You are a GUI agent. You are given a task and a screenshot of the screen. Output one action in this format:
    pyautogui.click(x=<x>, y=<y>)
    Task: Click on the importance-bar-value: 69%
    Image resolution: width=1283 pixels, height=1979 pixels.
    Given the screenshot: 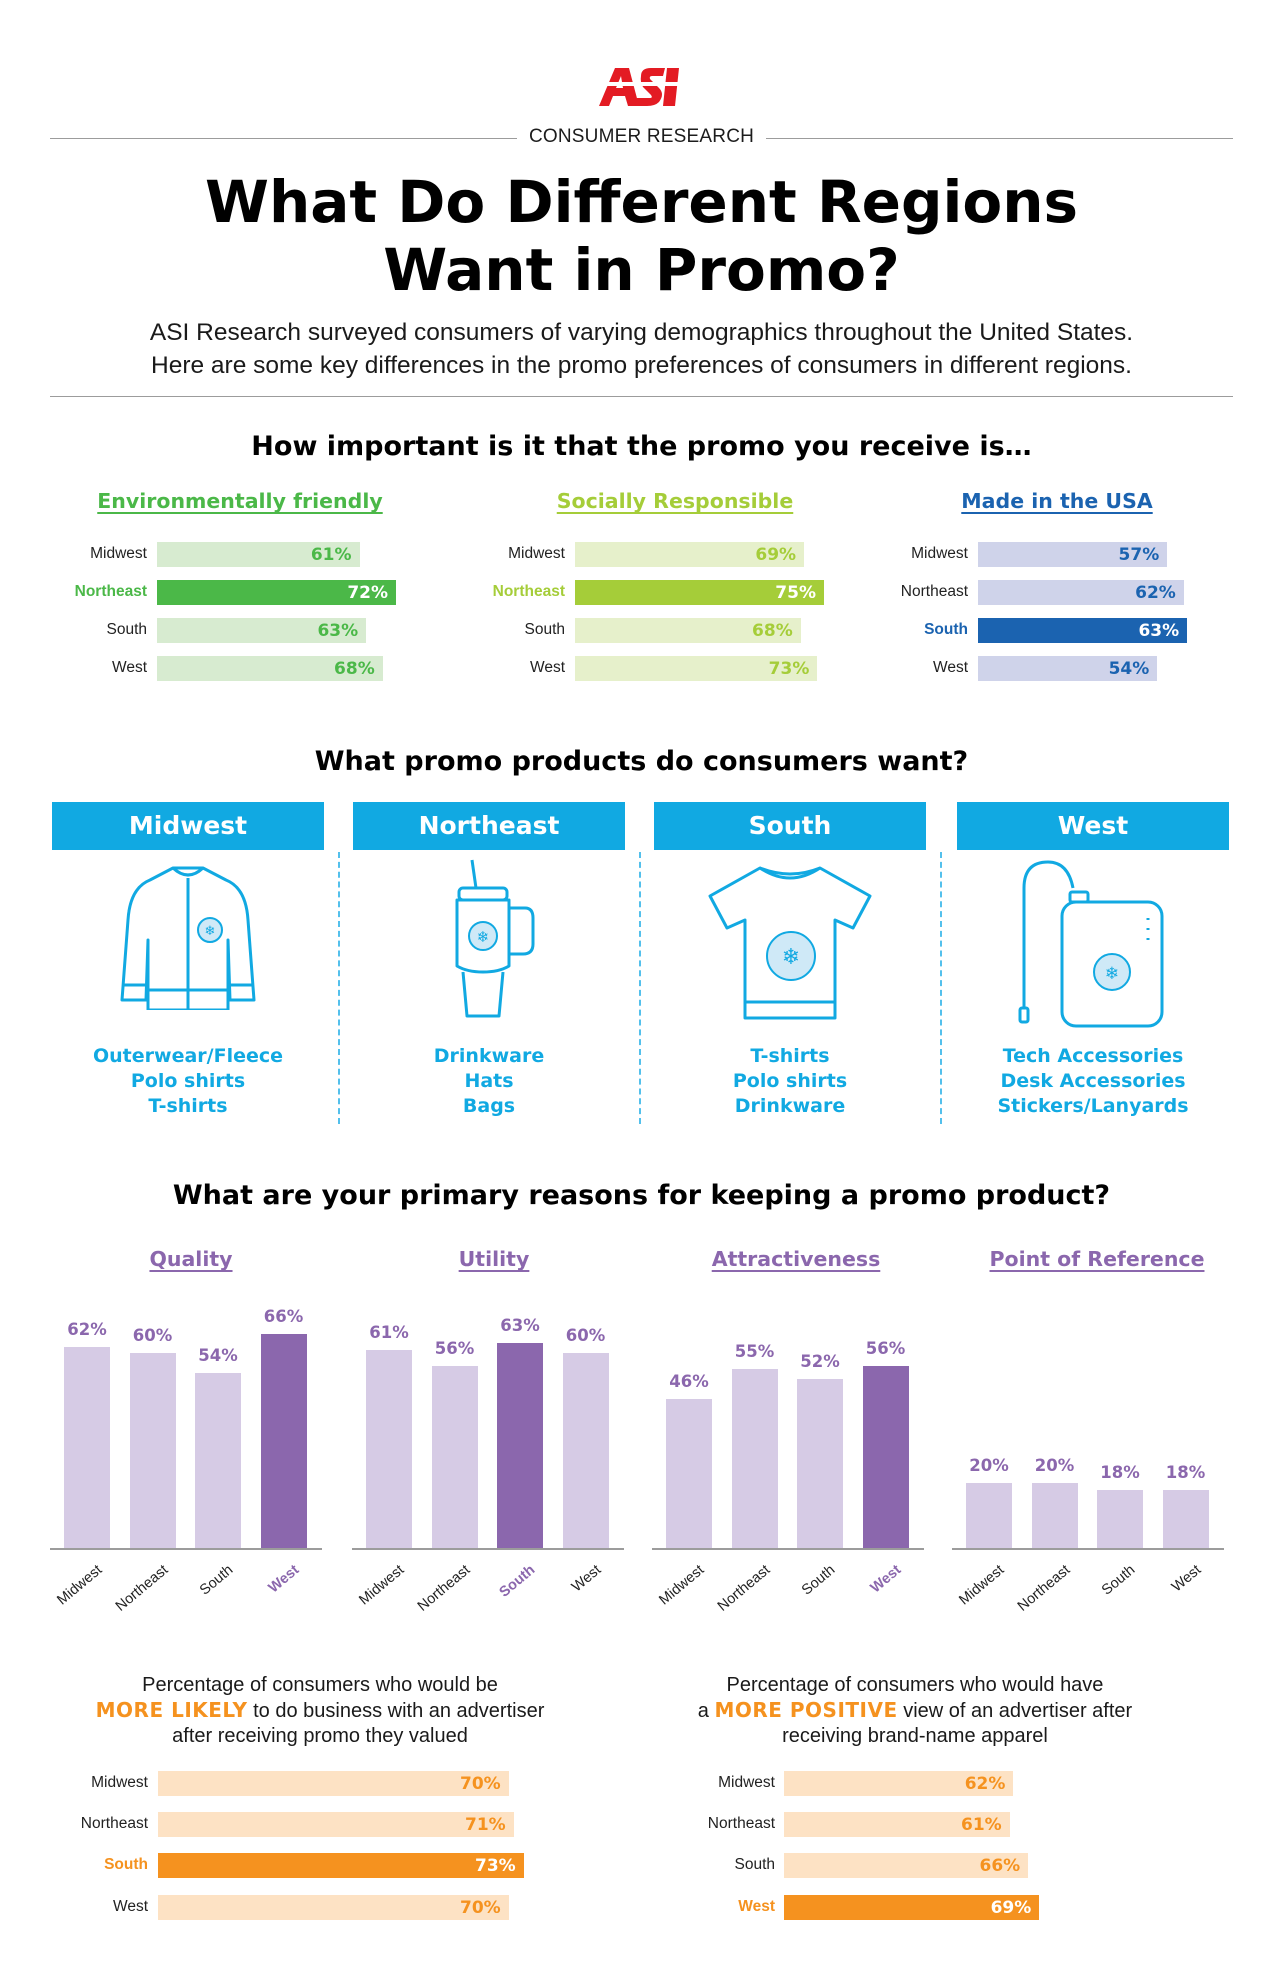 What is the action you would take?
    pyautogui.click(x=776, y=555)
    